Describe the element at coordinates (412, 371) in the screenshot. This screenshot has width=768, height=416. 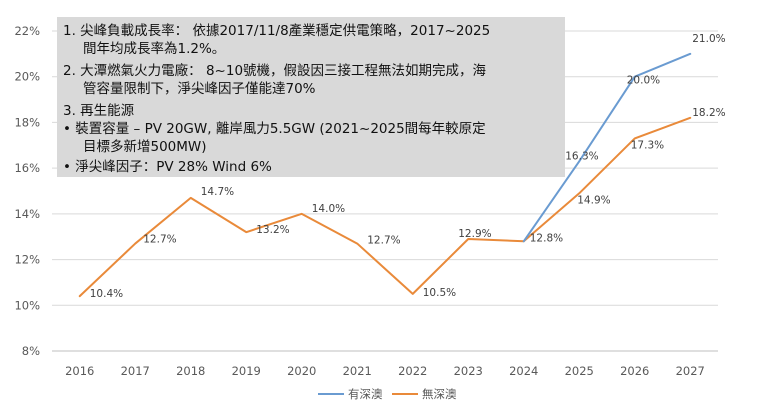
I see `x-tick-label: 2022` at that location.